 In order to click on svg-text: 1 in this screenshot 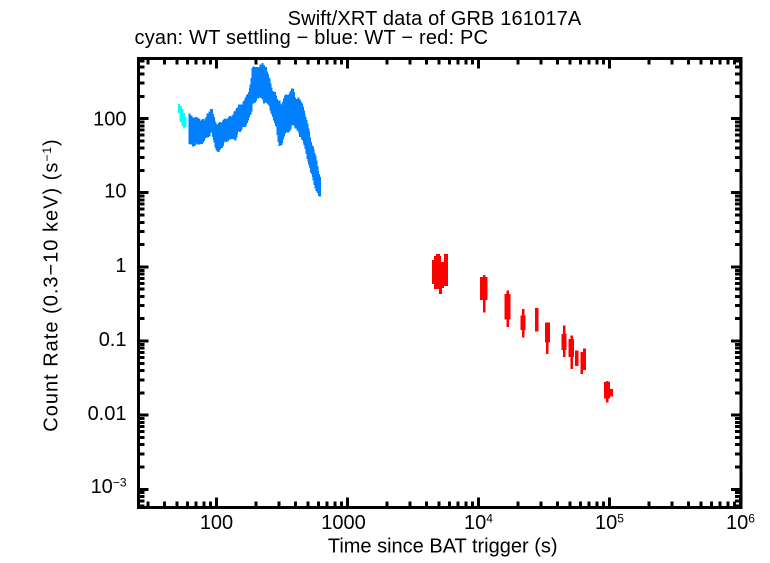, I will do `click(120, 266)`.